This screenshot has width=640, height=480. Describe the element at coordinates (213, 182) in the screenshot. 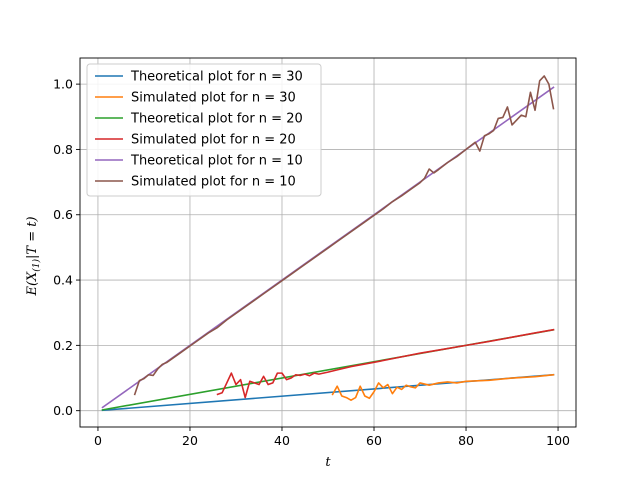

I see `legend-label-6: Simulated plot for n = 10` at that location.